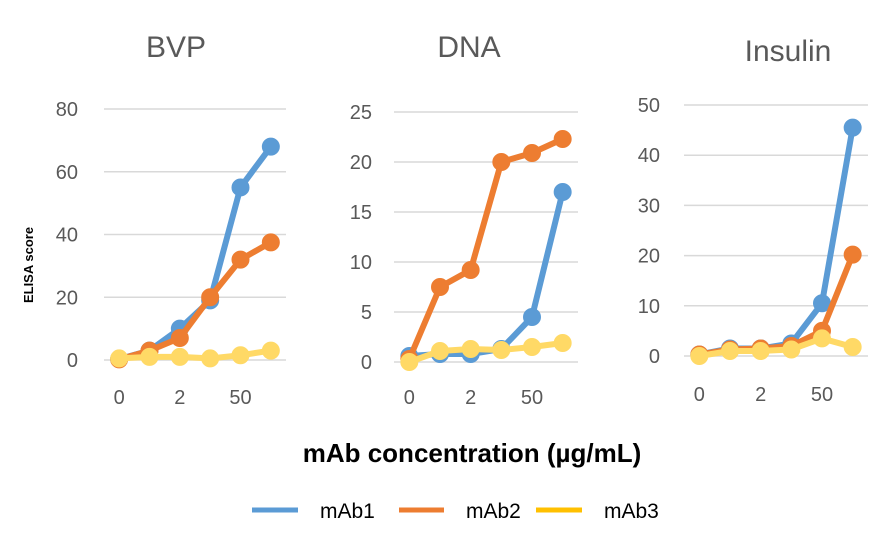 This screenshot has width=895, height=553. Describe the element at coordinates (649, 106) in the screenshot. I see `y-tick-label: 50` at that location.